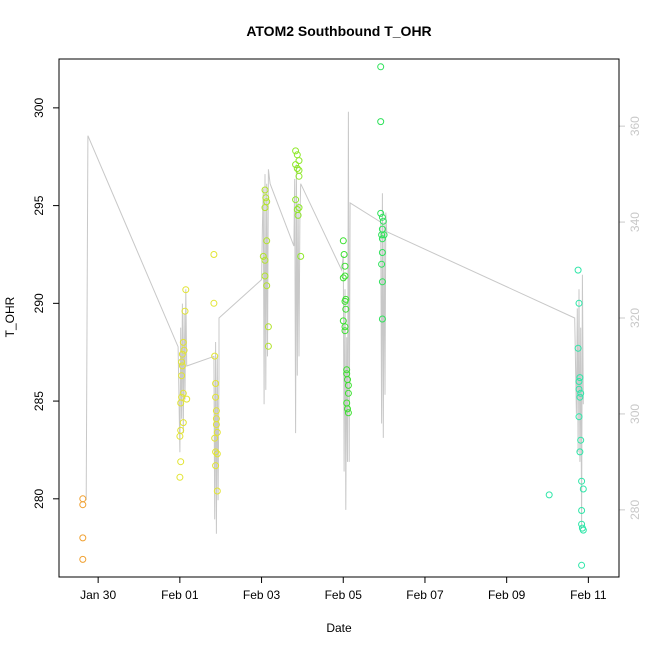 This screenshot has height=655, width=650. Describe the element at coordinates (425, 595) in the screenshot. I see `x-tick-label: Feb 07` at that location.